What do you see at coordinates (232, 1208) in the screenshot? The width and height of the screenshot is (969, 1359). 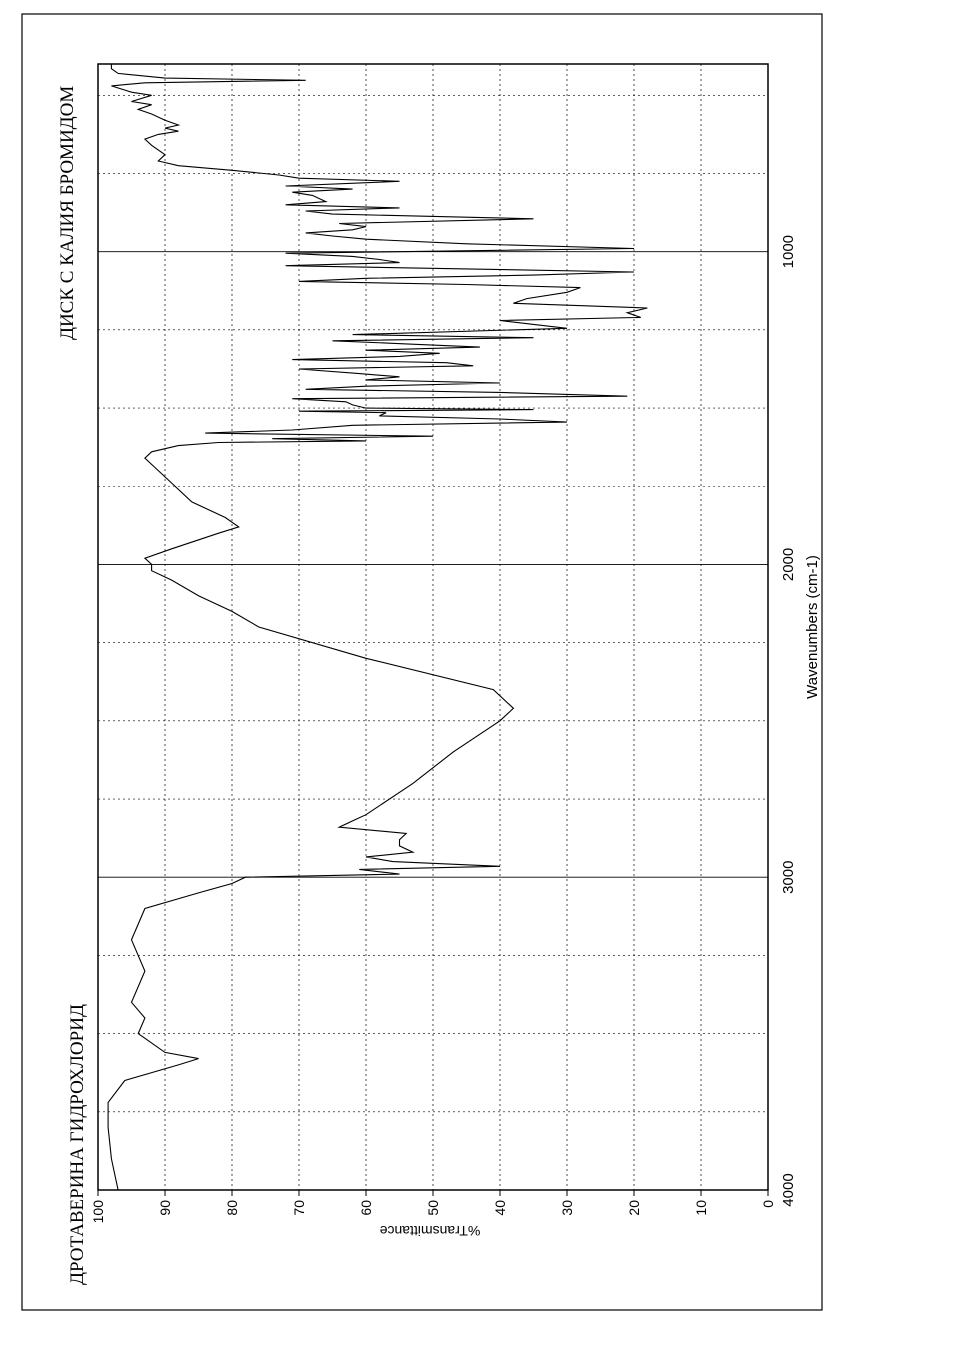 I see `y-tick-label: 80` at bounding box center [232, 1208].